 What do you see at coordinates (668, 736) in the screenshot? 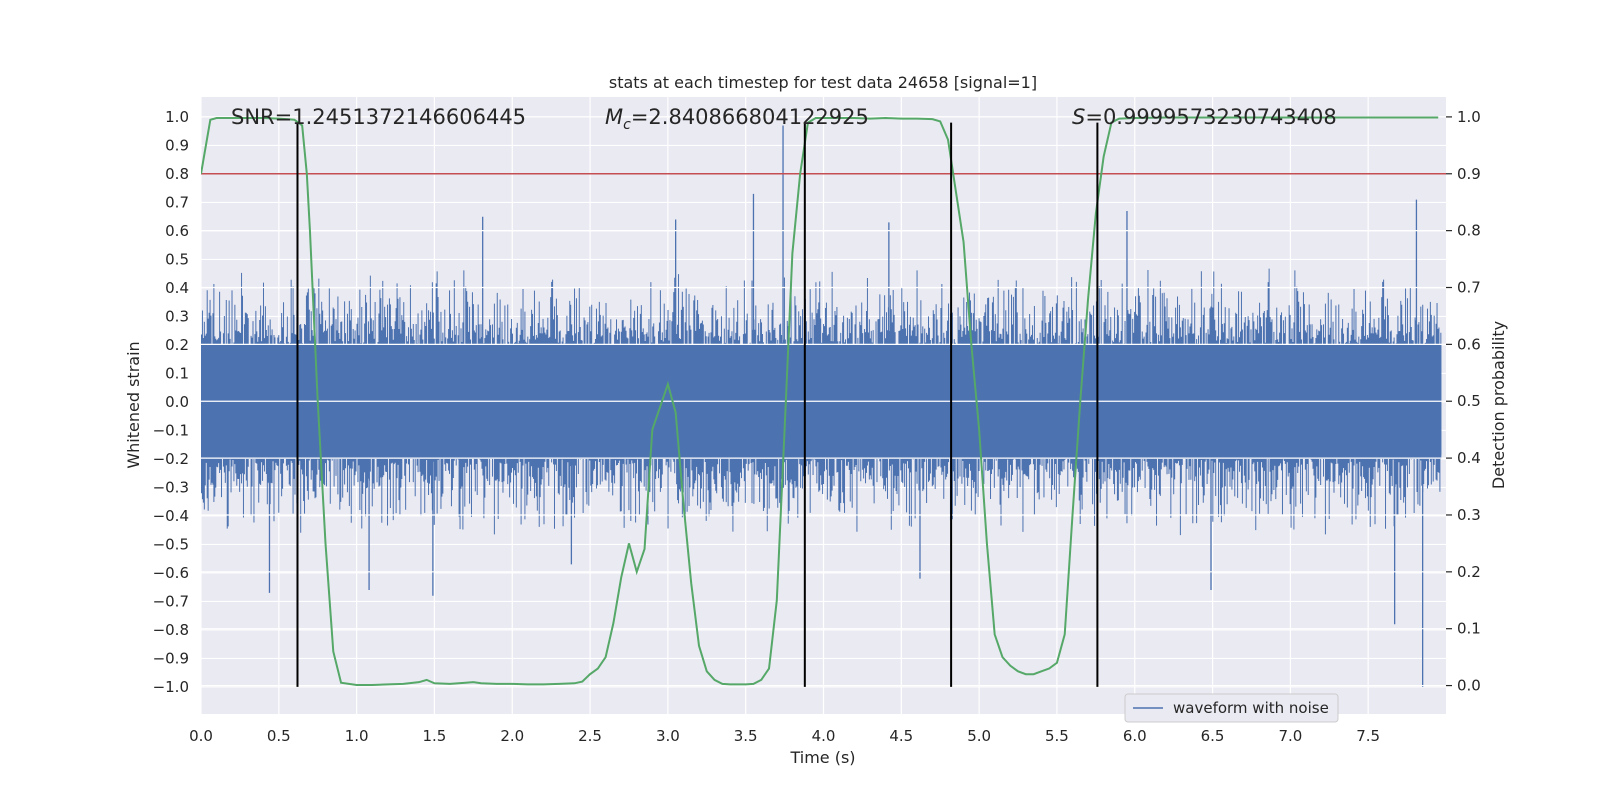
I see `x-tick-label: 3.0` at bounding box center [668, 736].